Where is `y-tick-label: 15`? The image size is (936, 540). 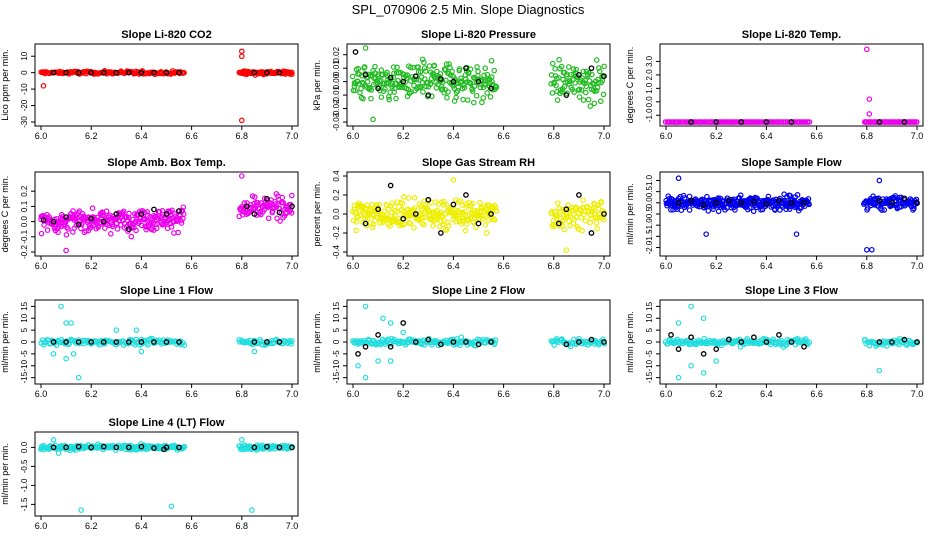 y-tick-label: 15 is located at coordinates (24, 305).